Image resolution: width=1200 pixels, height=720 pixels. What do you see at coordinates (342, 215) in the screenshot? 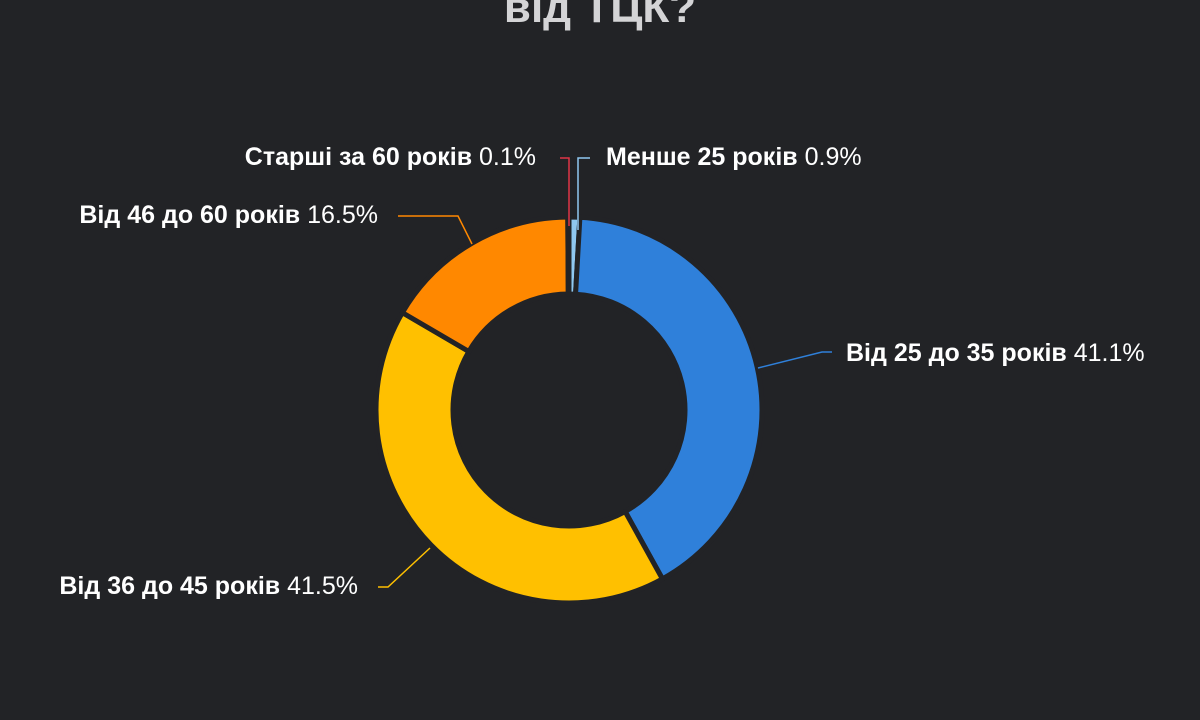
I see `slice-label-value: 16.5%` at bounding box center [342, 215].